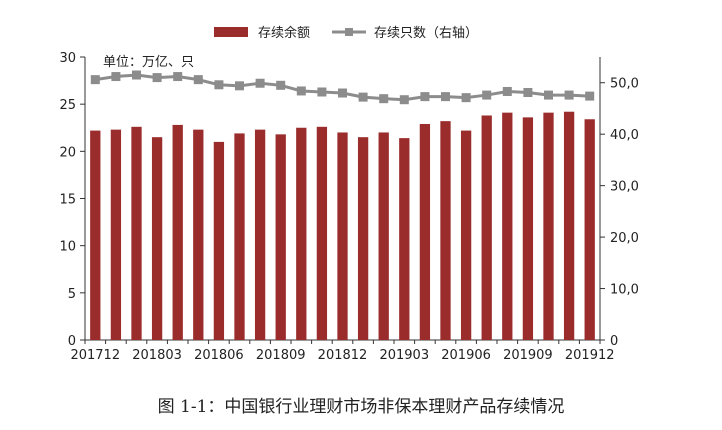 This screenshot has width=722, height=430. I want to click on legend-line-marker, so click(349, 32).